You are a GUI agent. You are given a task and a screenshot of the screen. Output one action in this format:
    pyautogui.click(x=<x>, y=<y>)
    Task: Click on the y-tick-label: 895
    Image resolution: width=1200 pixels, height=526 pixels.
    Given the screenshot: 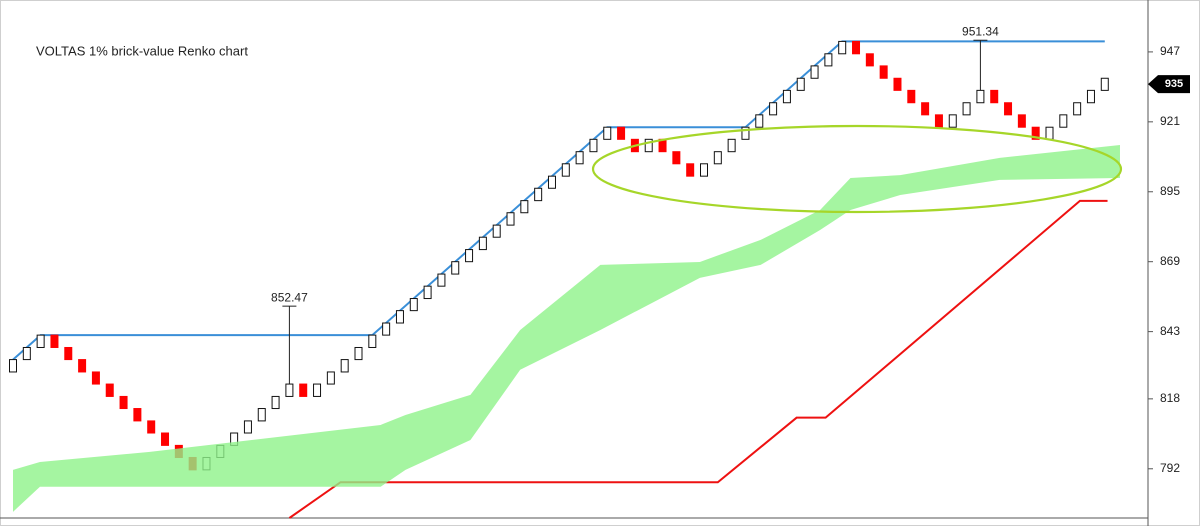 What is the action you would take?
    pyautogui.click(x=1170, y=191)
    